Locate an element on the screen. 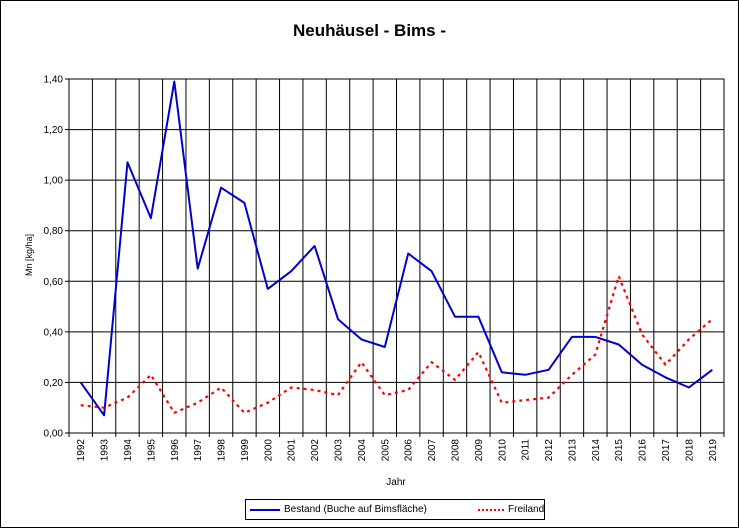 The image size is (739, 528). legend-entry-freiland: Freiland is located at coordinates (511, 509).